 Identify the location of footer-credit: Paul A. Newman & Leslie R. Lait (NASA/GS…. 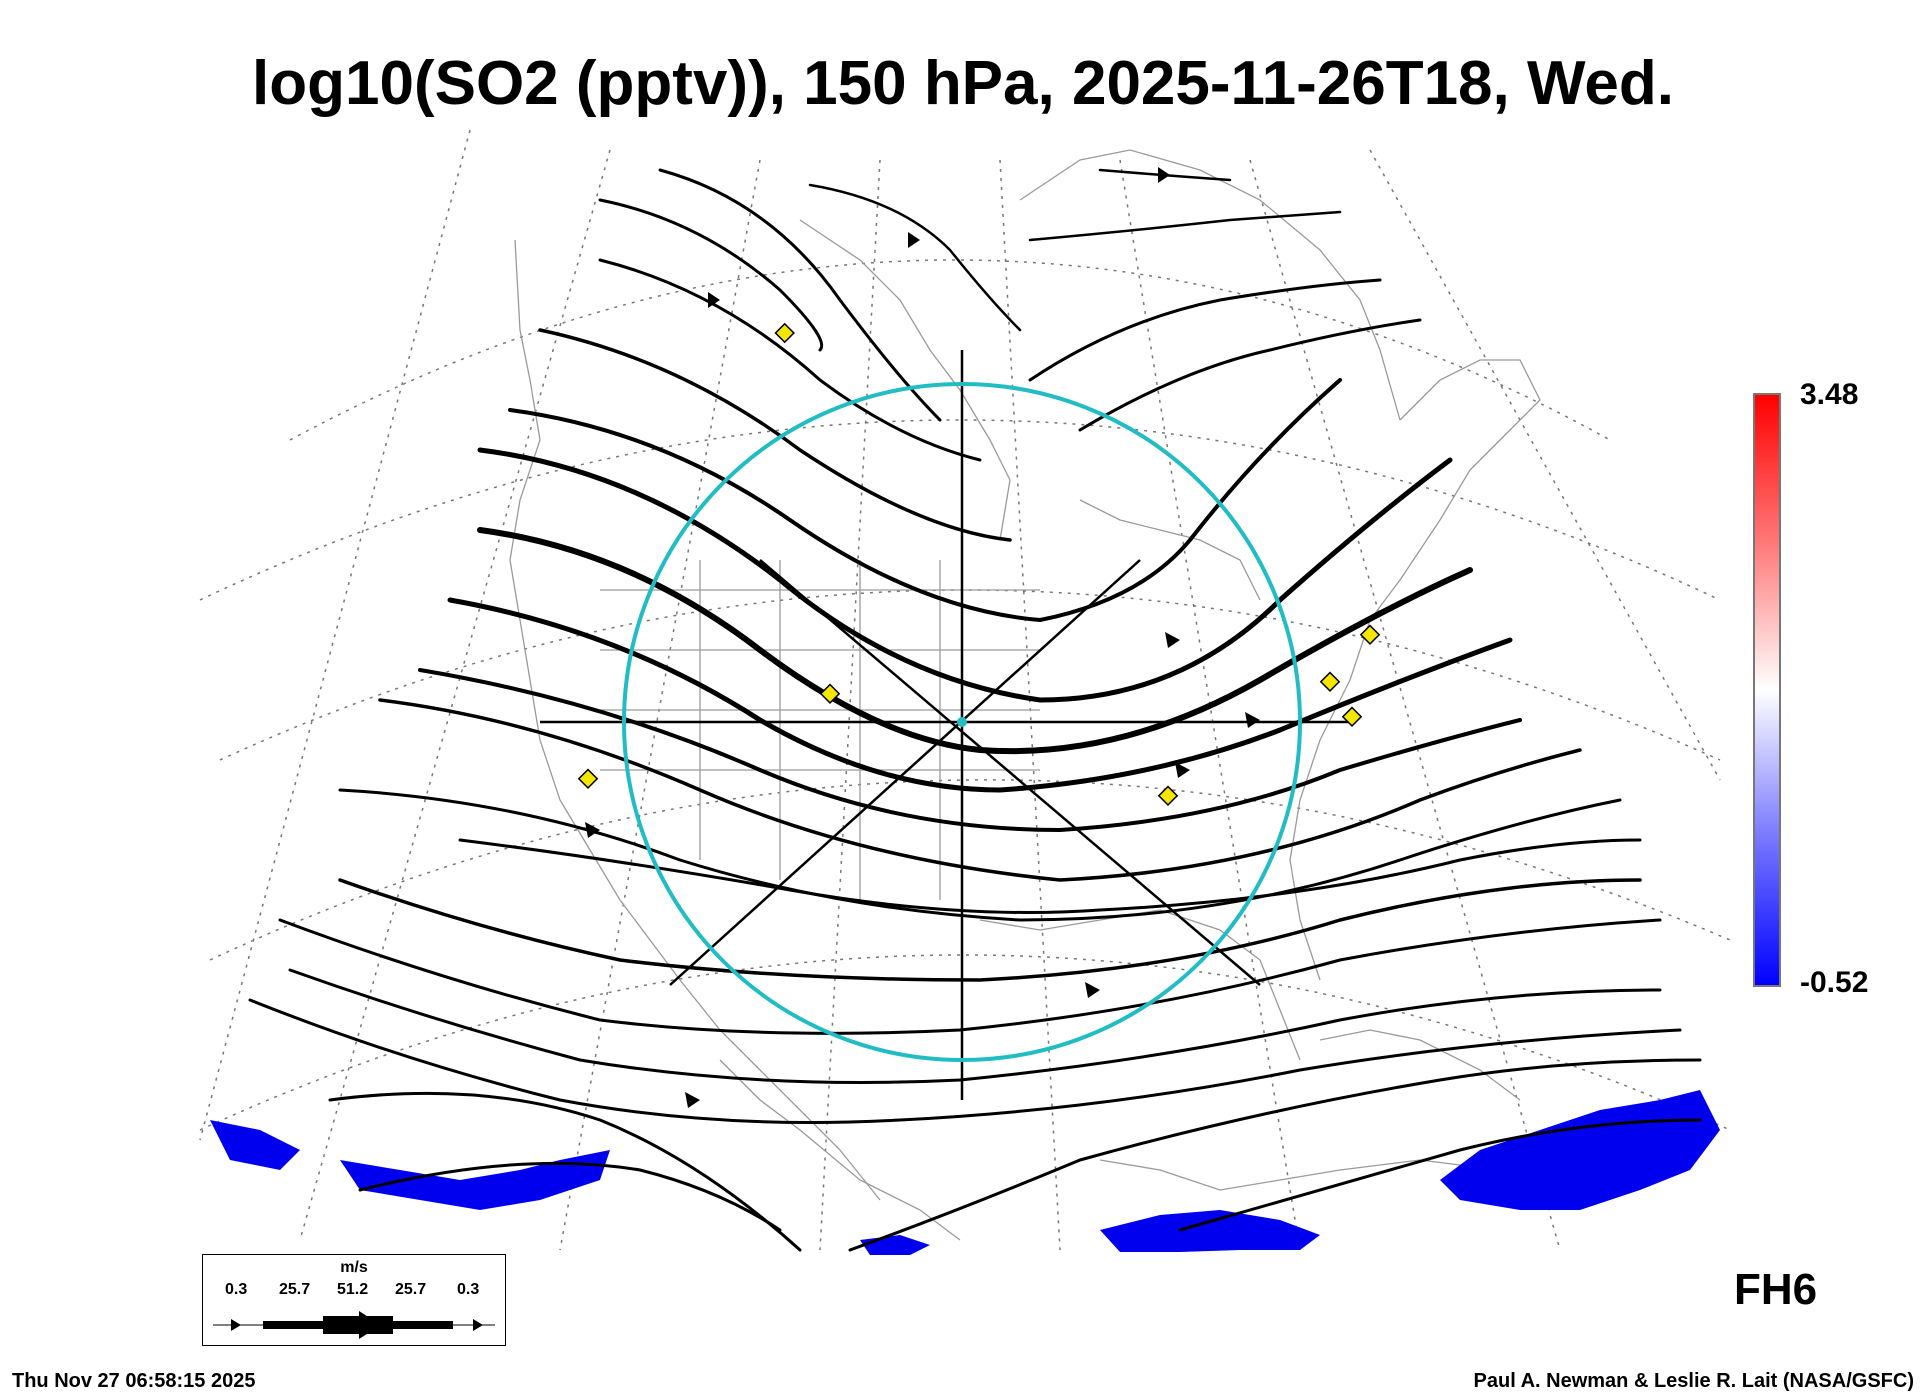
(1693, 1381).